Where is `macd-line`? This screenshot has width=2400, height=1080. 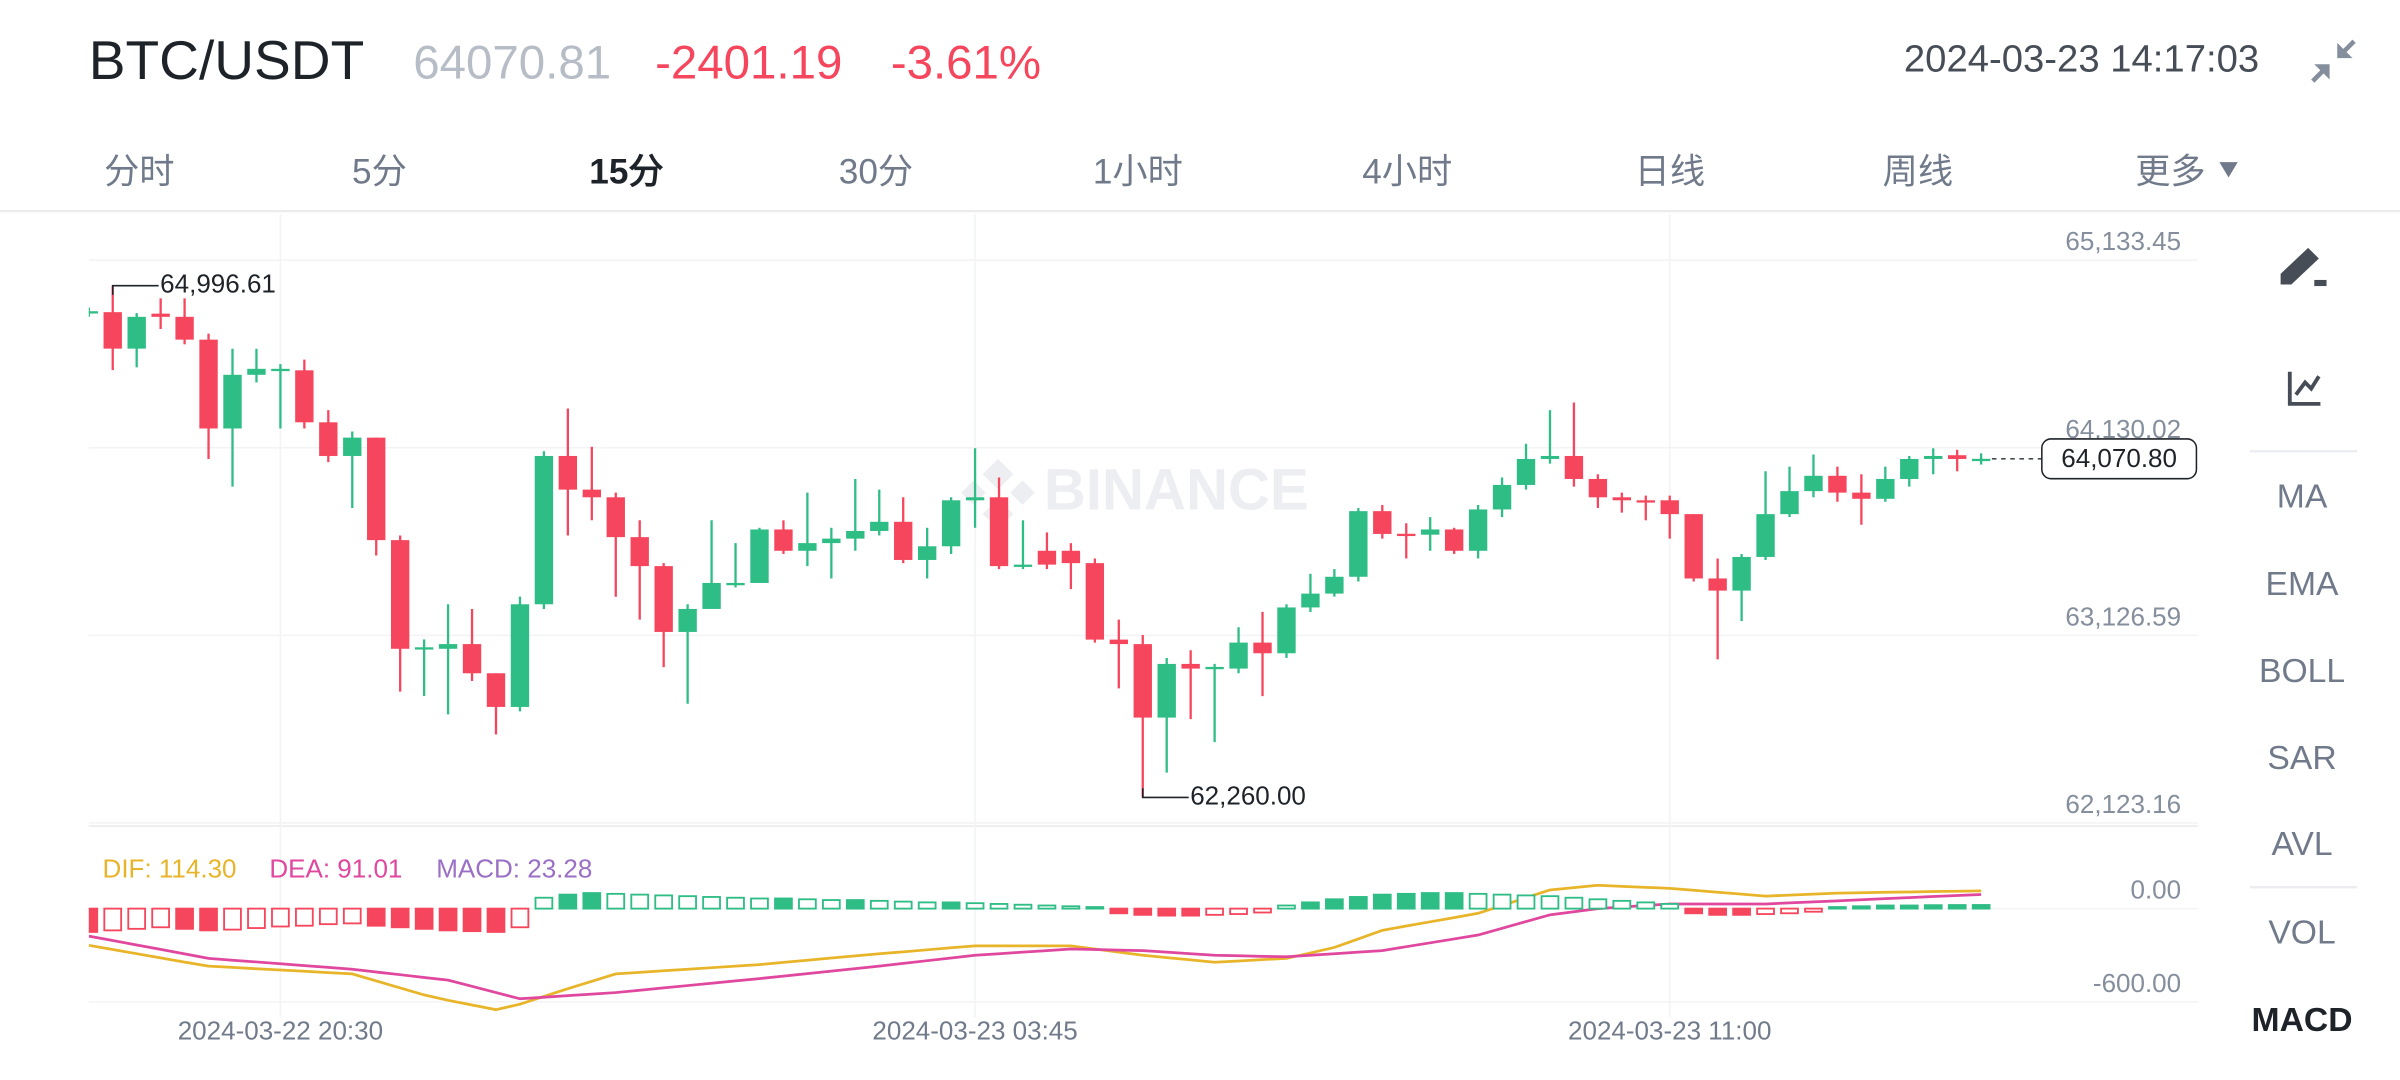 macd-line is located at coordinates (1035, 947).